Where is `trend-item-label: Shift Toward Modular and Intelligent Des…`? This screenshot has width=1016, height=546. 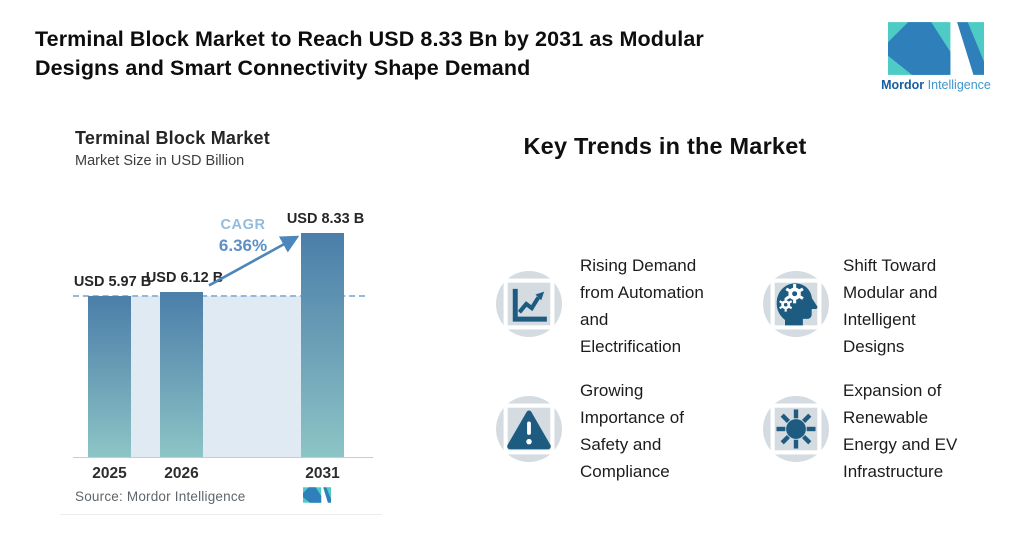
trend-item-label: Shift Toward Modular and Intelligent Des… is located at coordinates (890, 306).